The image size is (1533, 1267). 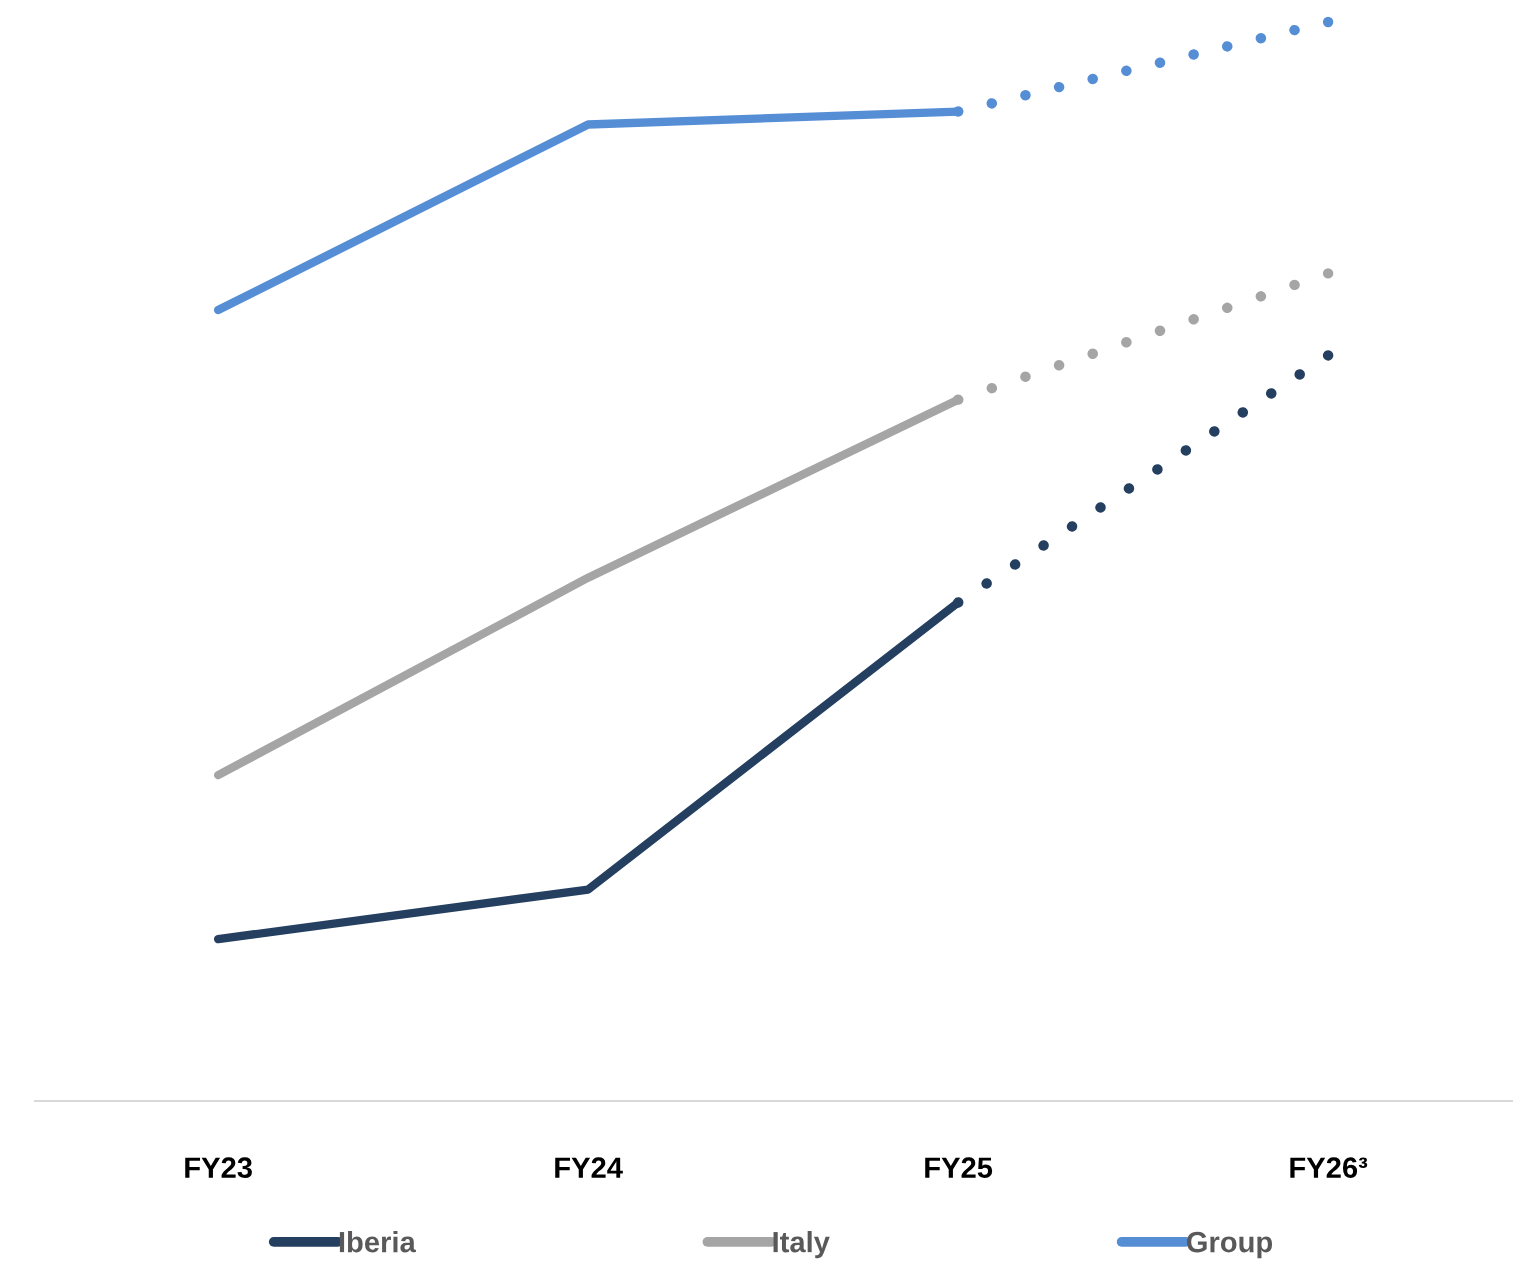 What do you see at coordinates (1329, 1167) in the screenshot?
I see `x-tick-label: FY26³` at bounding box center [1329, 1167].